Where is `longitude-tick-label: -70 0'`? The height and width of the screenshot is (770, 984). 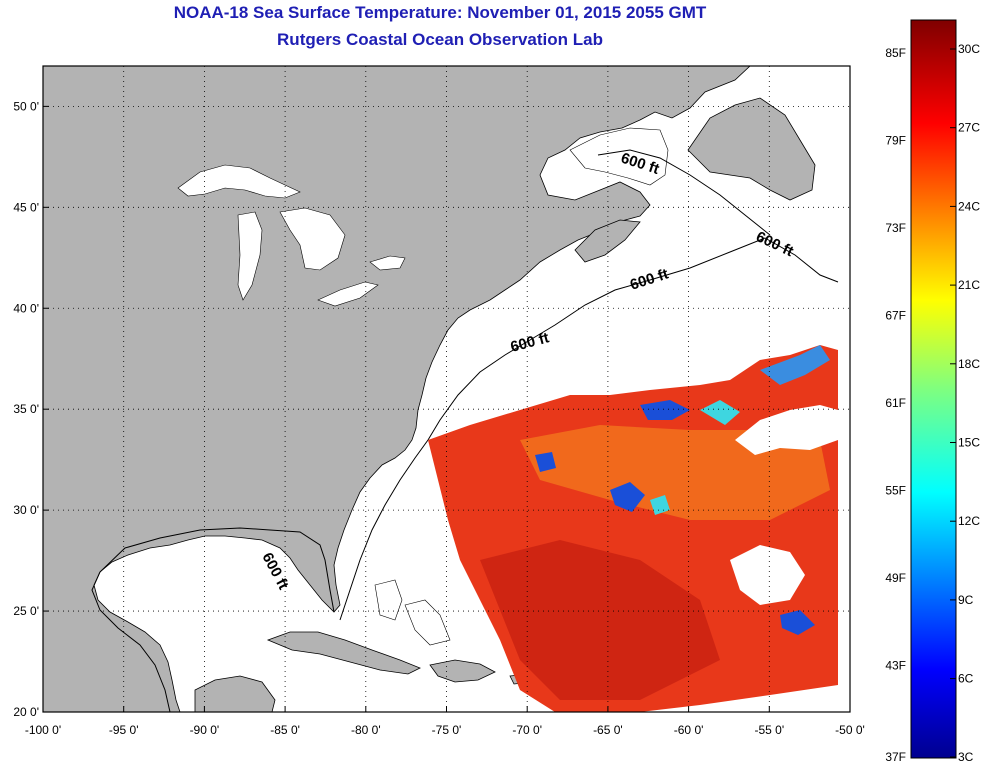
longitude-tick-label: -70 0' is located at coordinates (527, 730).